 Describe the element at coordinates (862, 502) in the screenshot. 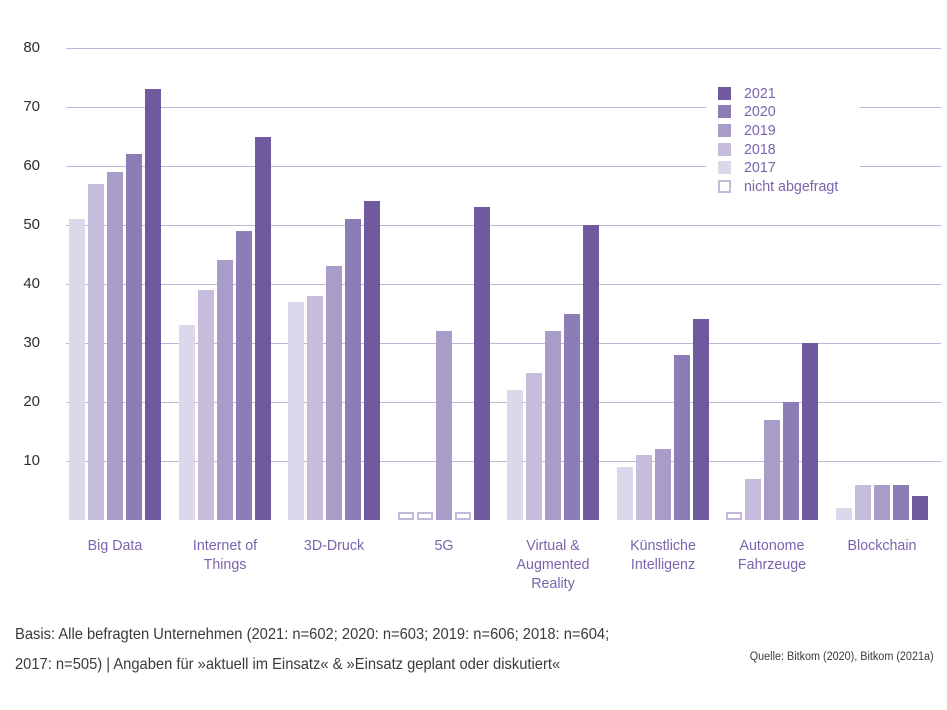

I see `bar-2018-blockchain` at that location.